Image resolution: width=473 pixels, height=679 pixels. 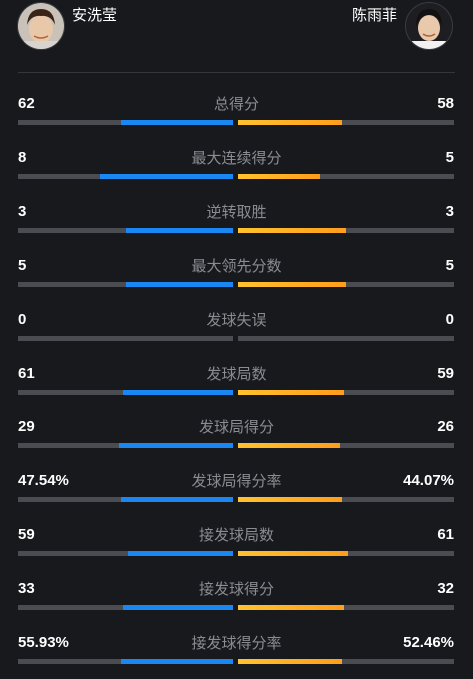 I want to click on stat-label: 逆转取胜, so click(x=236, y=212).